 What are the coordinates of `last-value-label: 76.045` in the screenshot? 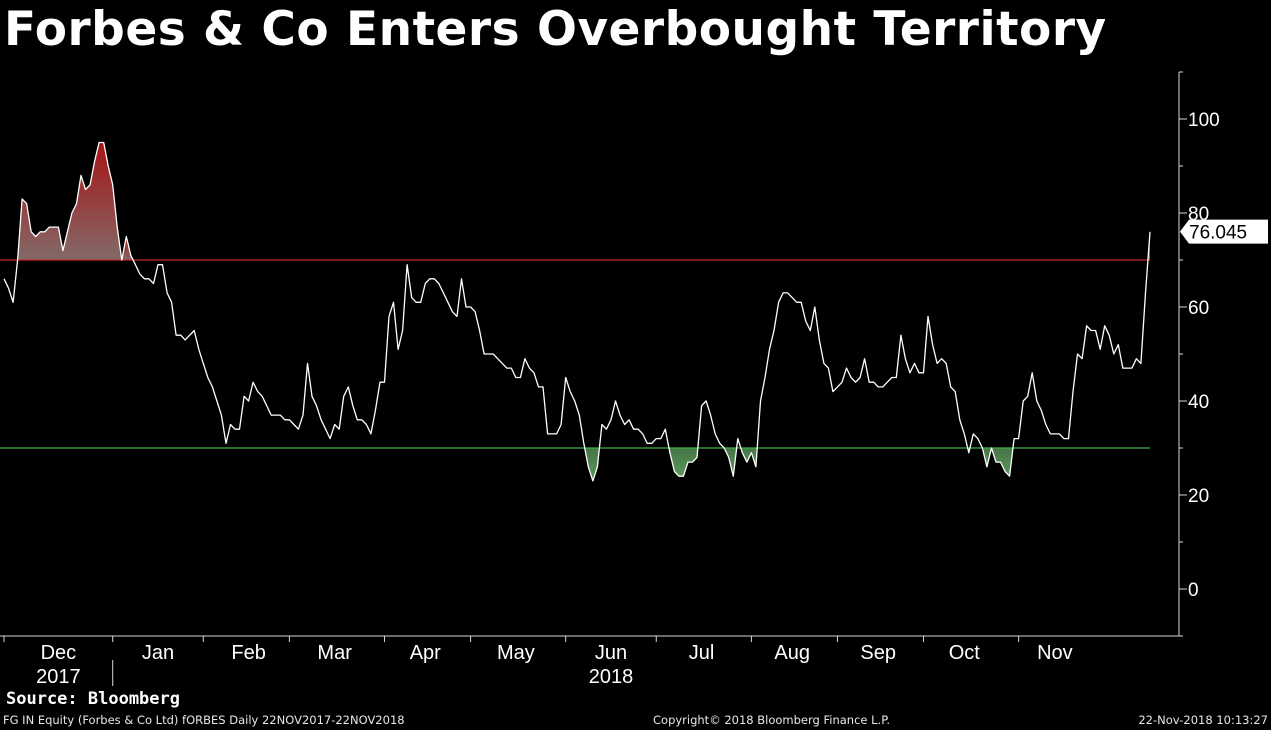 It's located at (1218, 233).